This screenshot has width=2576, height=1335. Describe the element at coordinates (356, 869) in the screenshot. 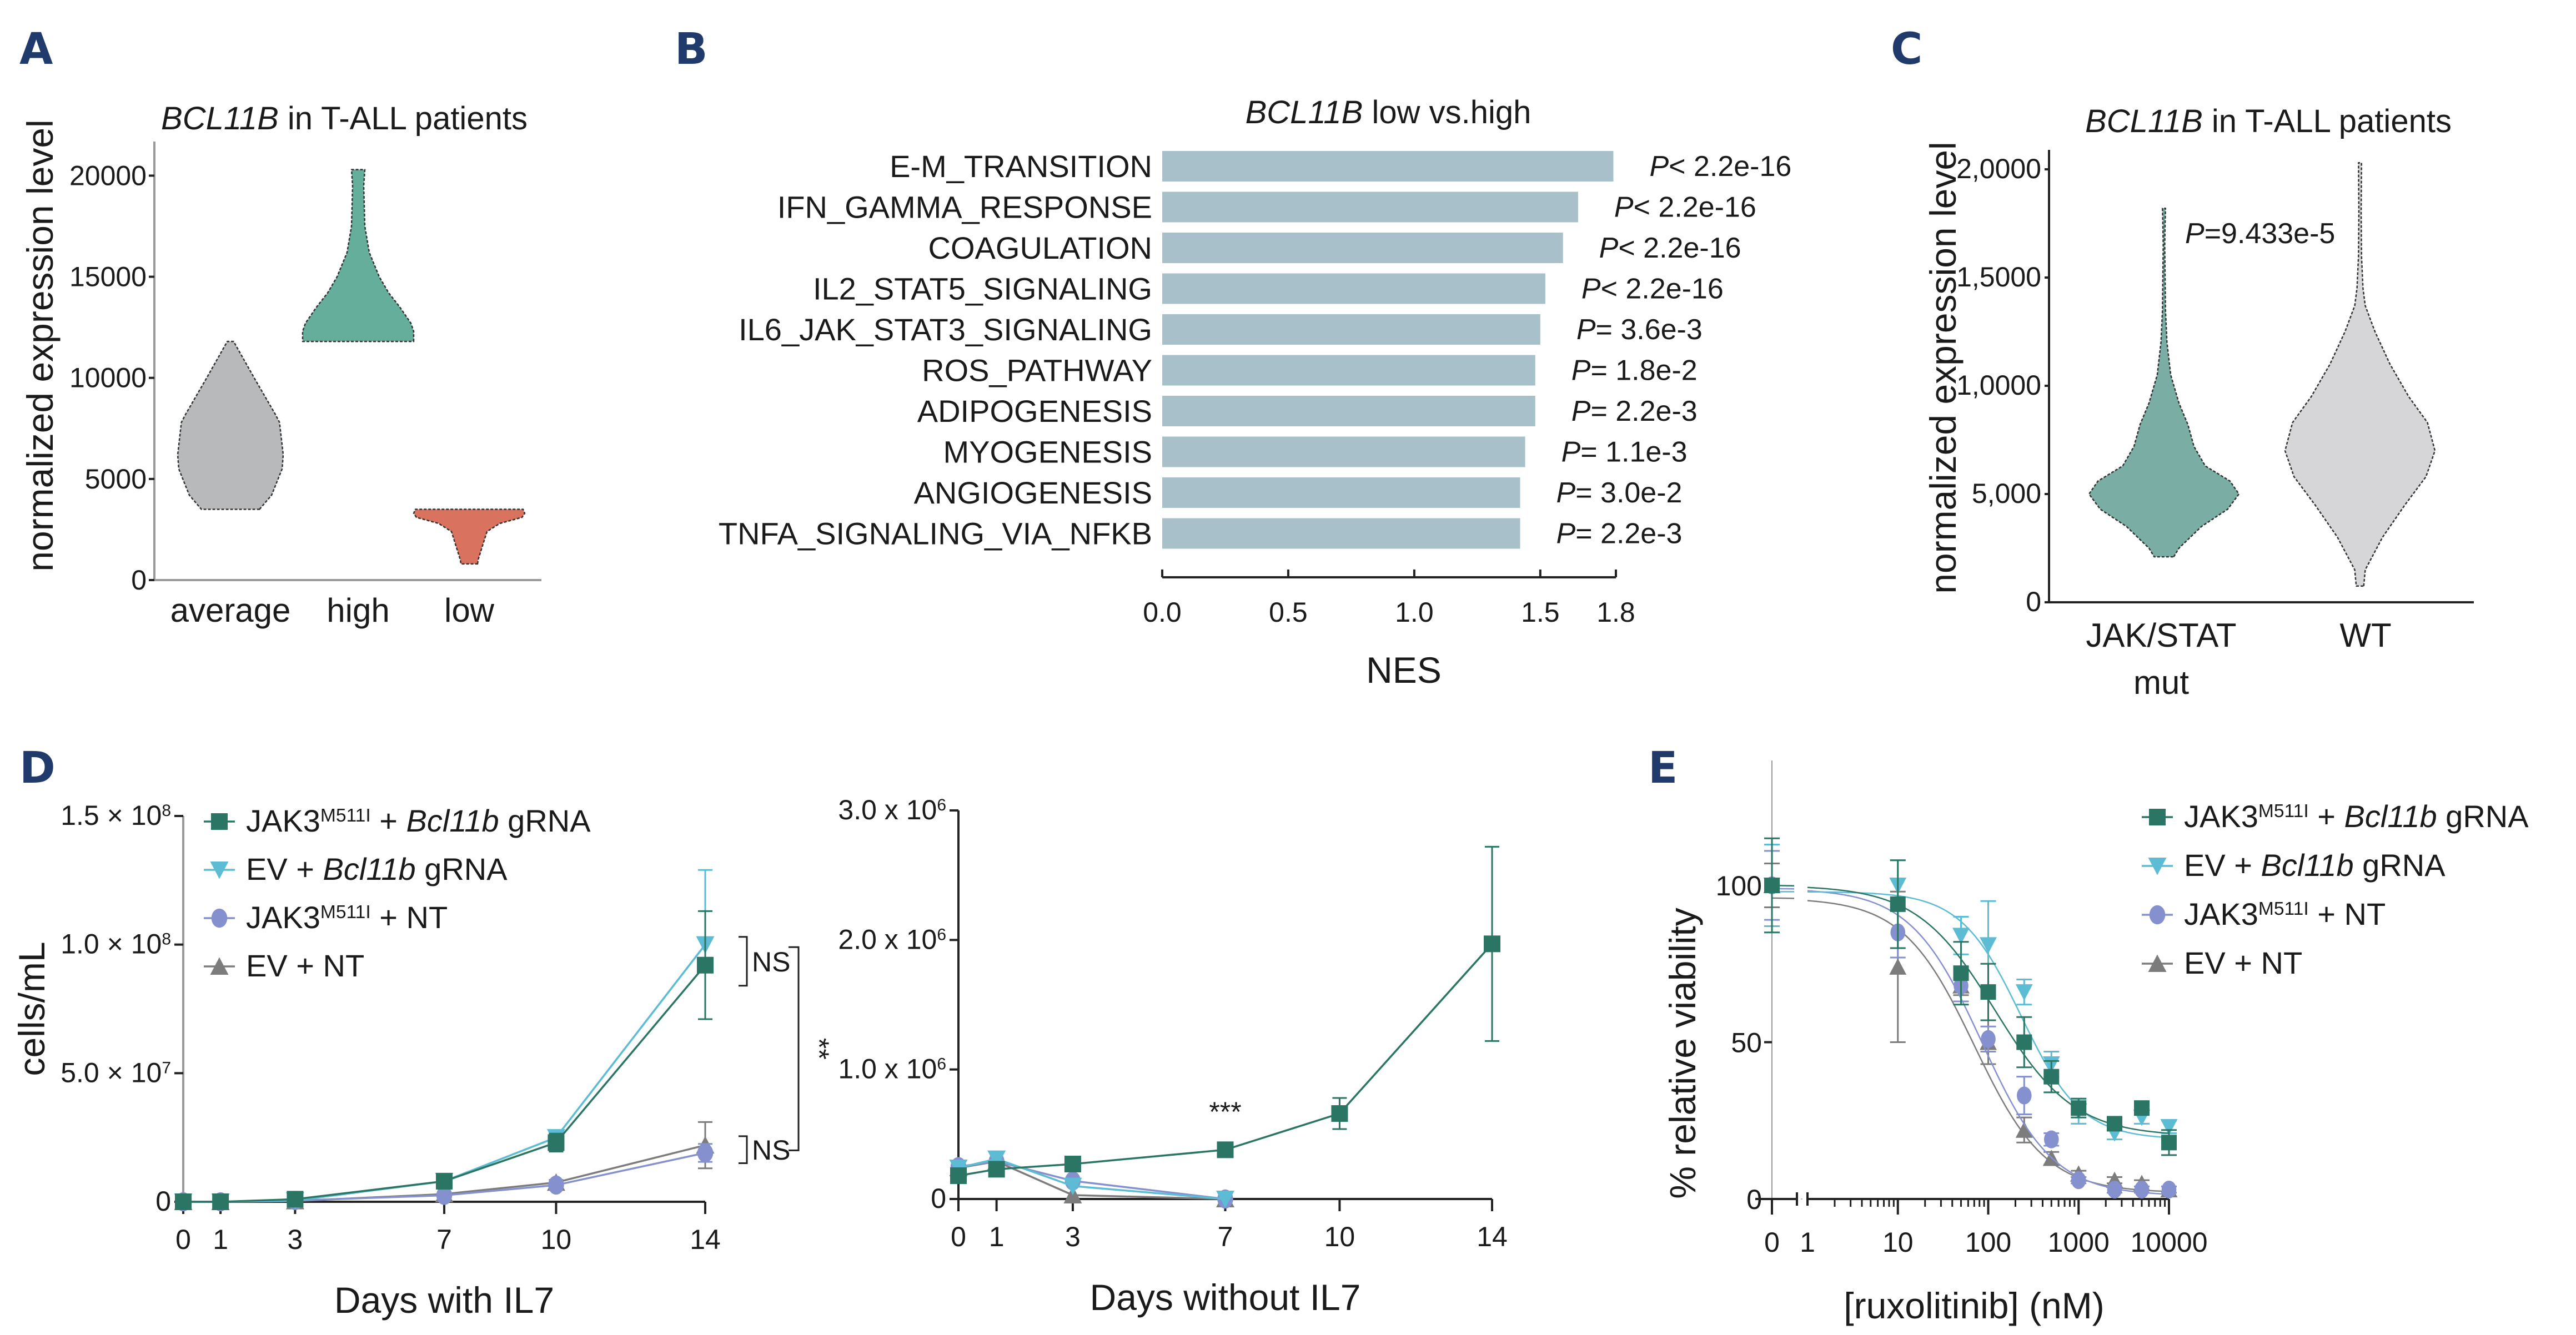

I see `legend-item: EV + Bcl11b gRNA` at that location.